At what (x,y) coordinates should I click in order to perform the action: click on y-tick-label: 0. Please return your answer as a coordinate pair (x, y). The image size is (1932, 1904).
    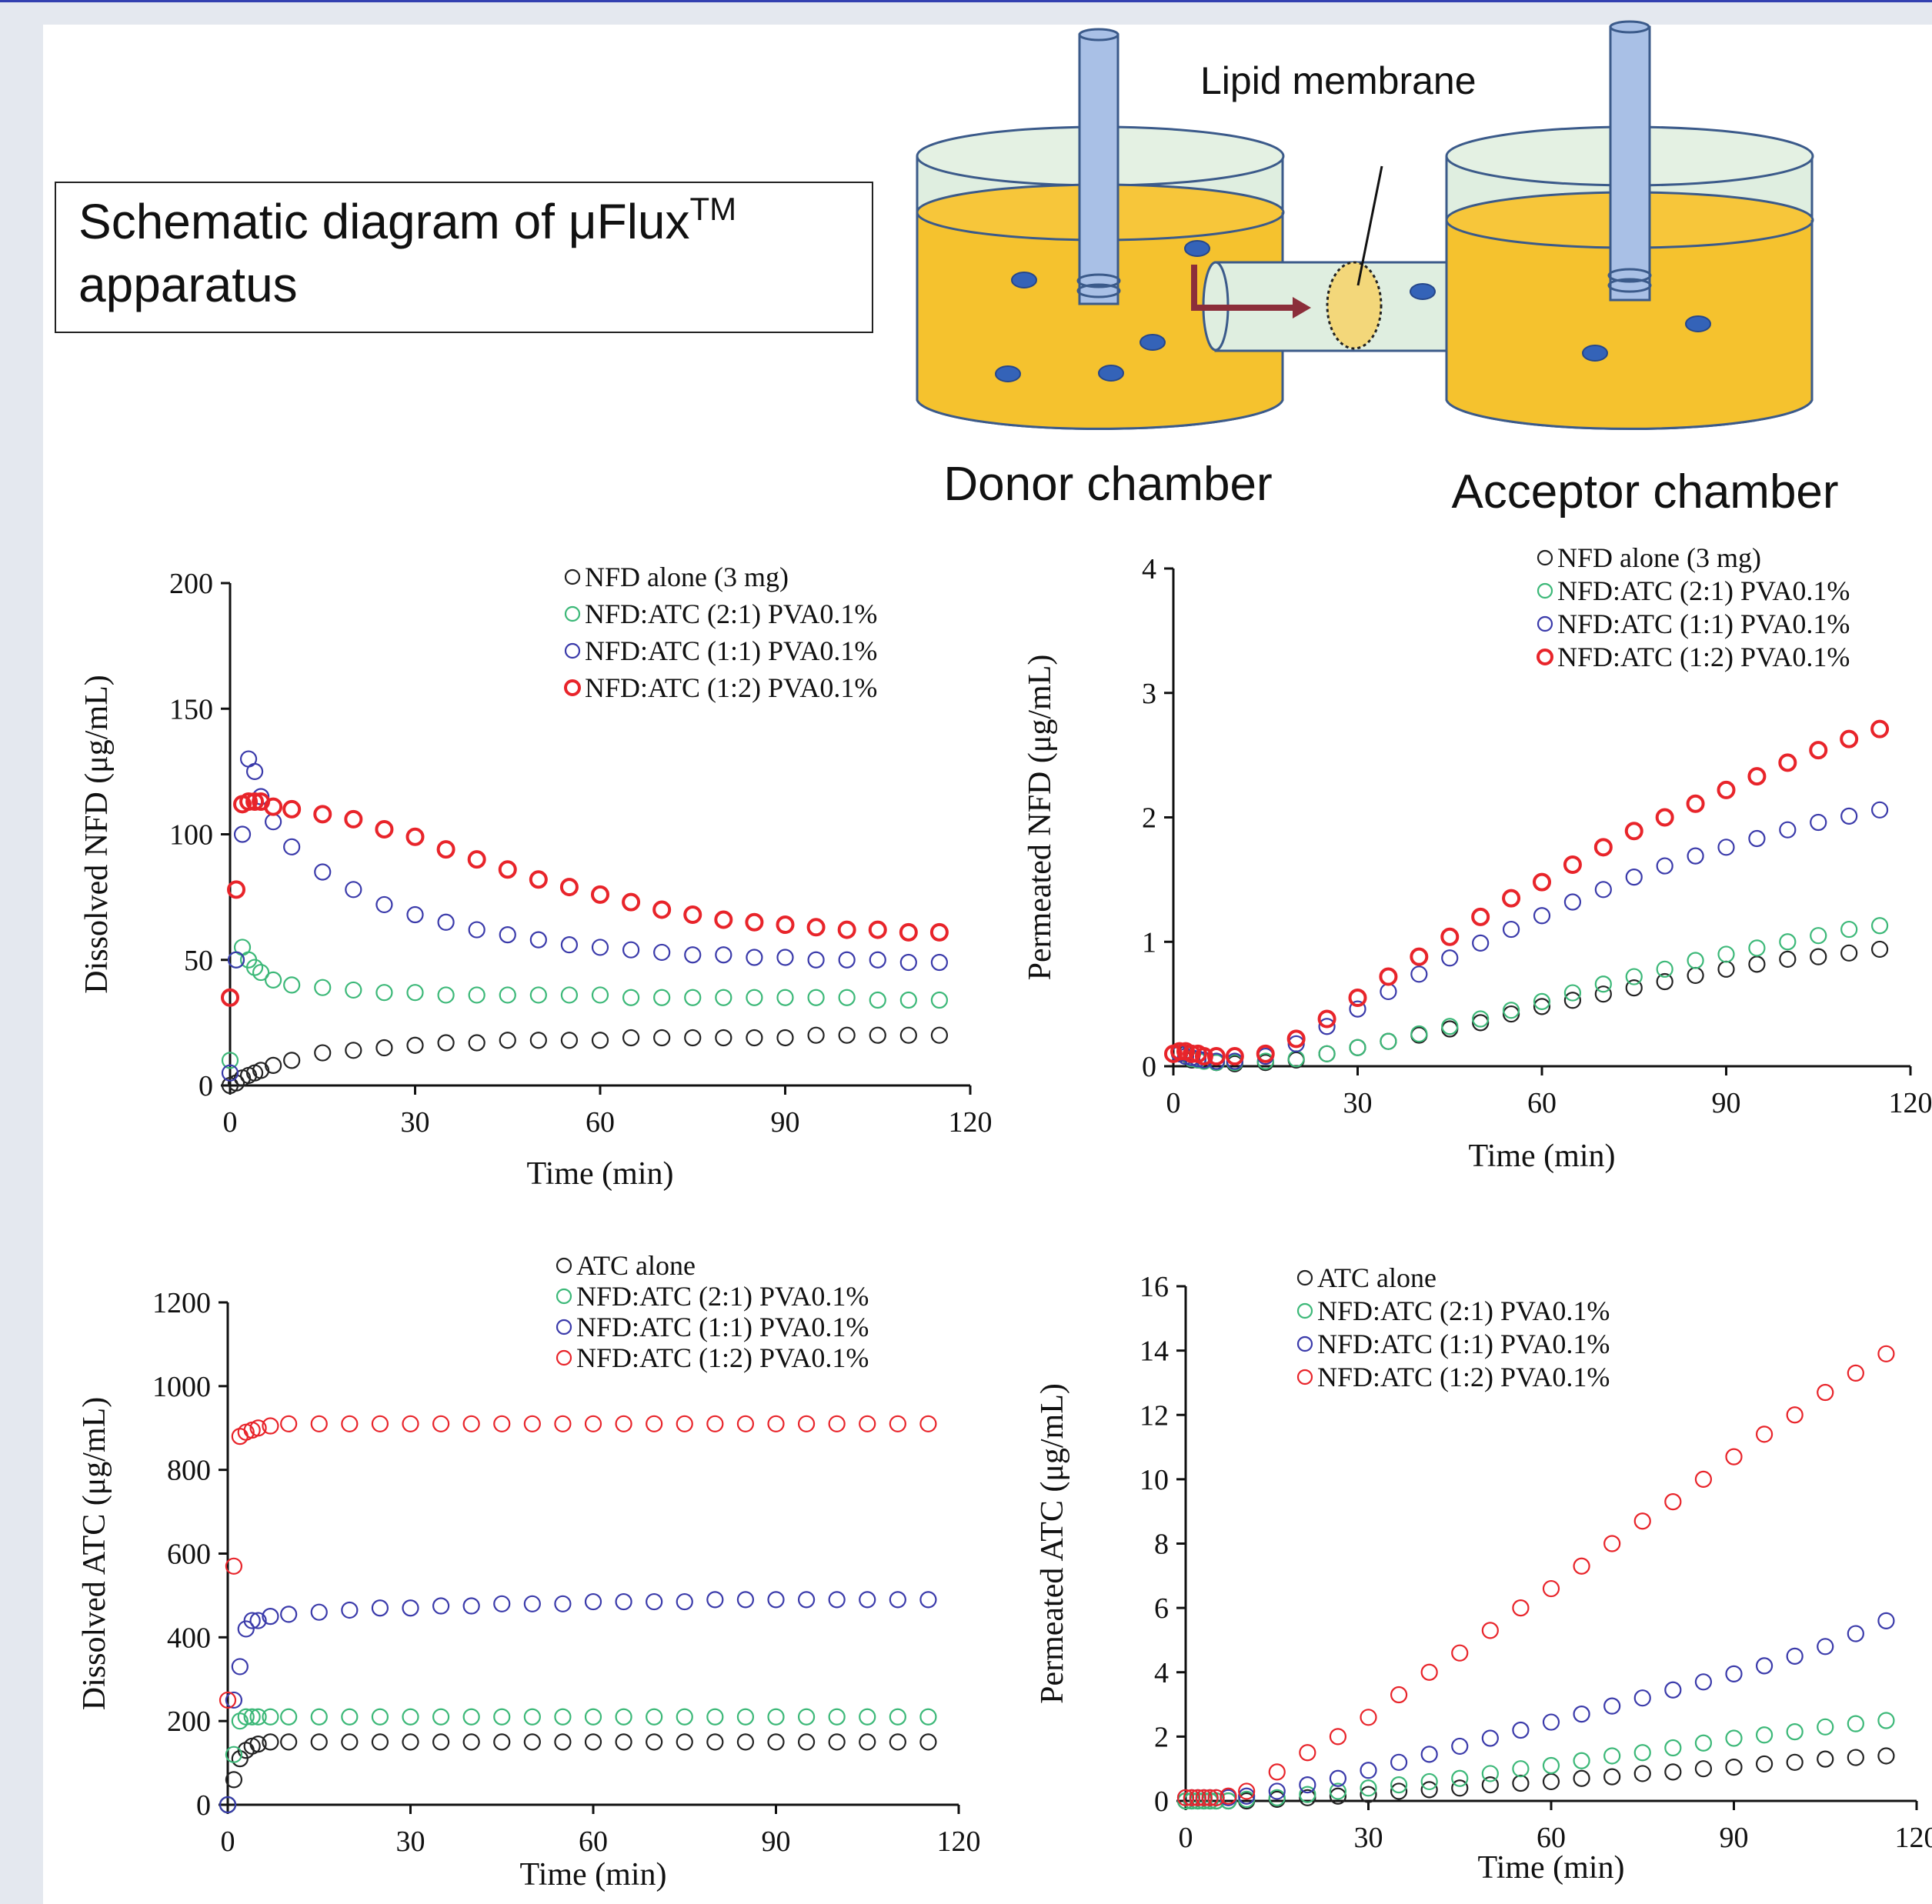
    Looking at the image, I should click on (206, 1086).